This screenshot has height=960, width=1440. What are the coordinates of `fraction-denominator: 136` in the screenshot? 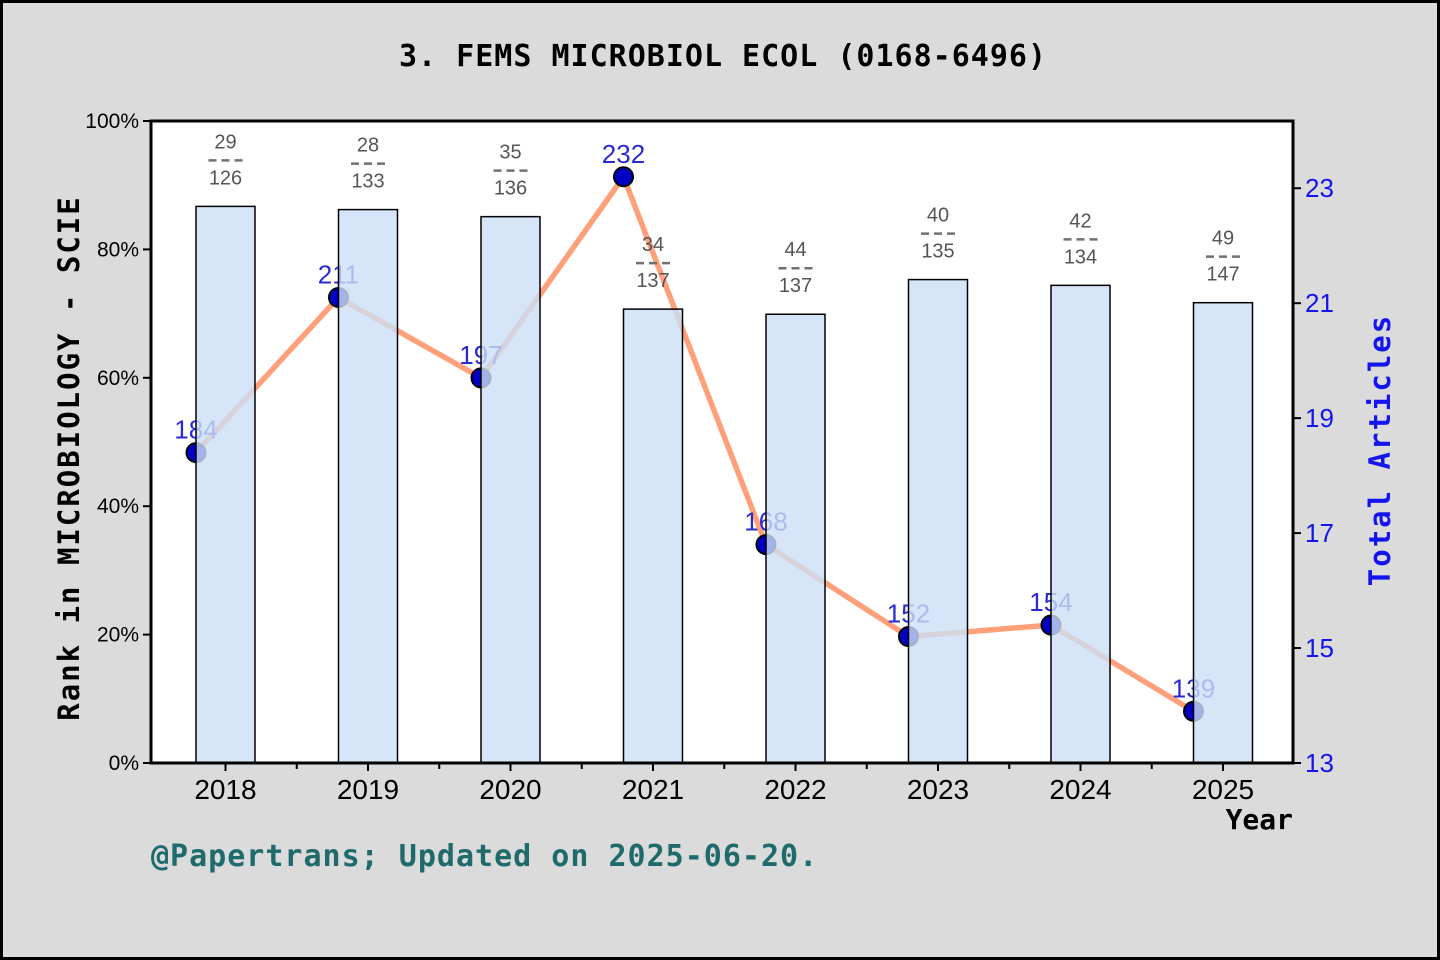 It's located at (510, 189).